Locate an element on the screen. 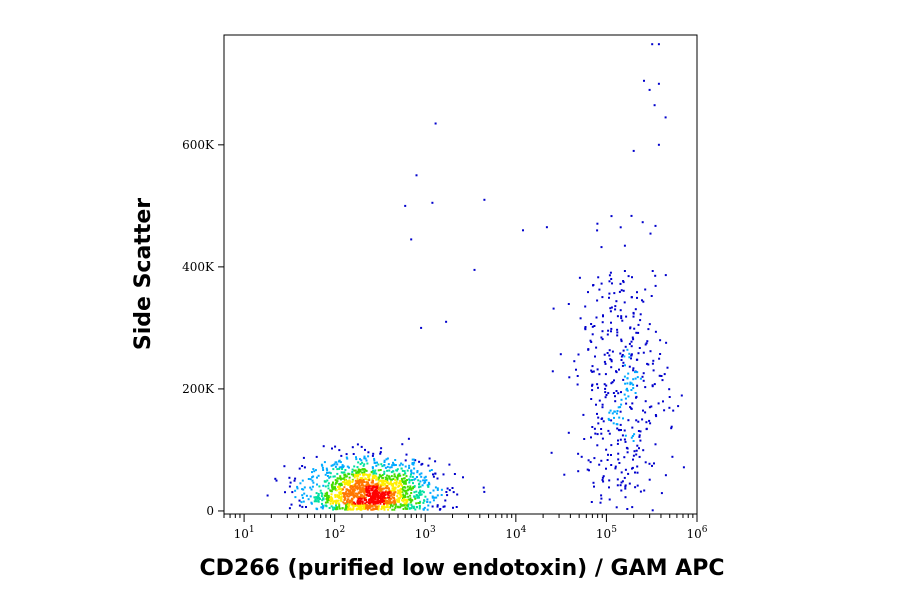 The height and width of the screenshot is (594, 900). y-tick-label: 200K is located at coordinates (198, 389).